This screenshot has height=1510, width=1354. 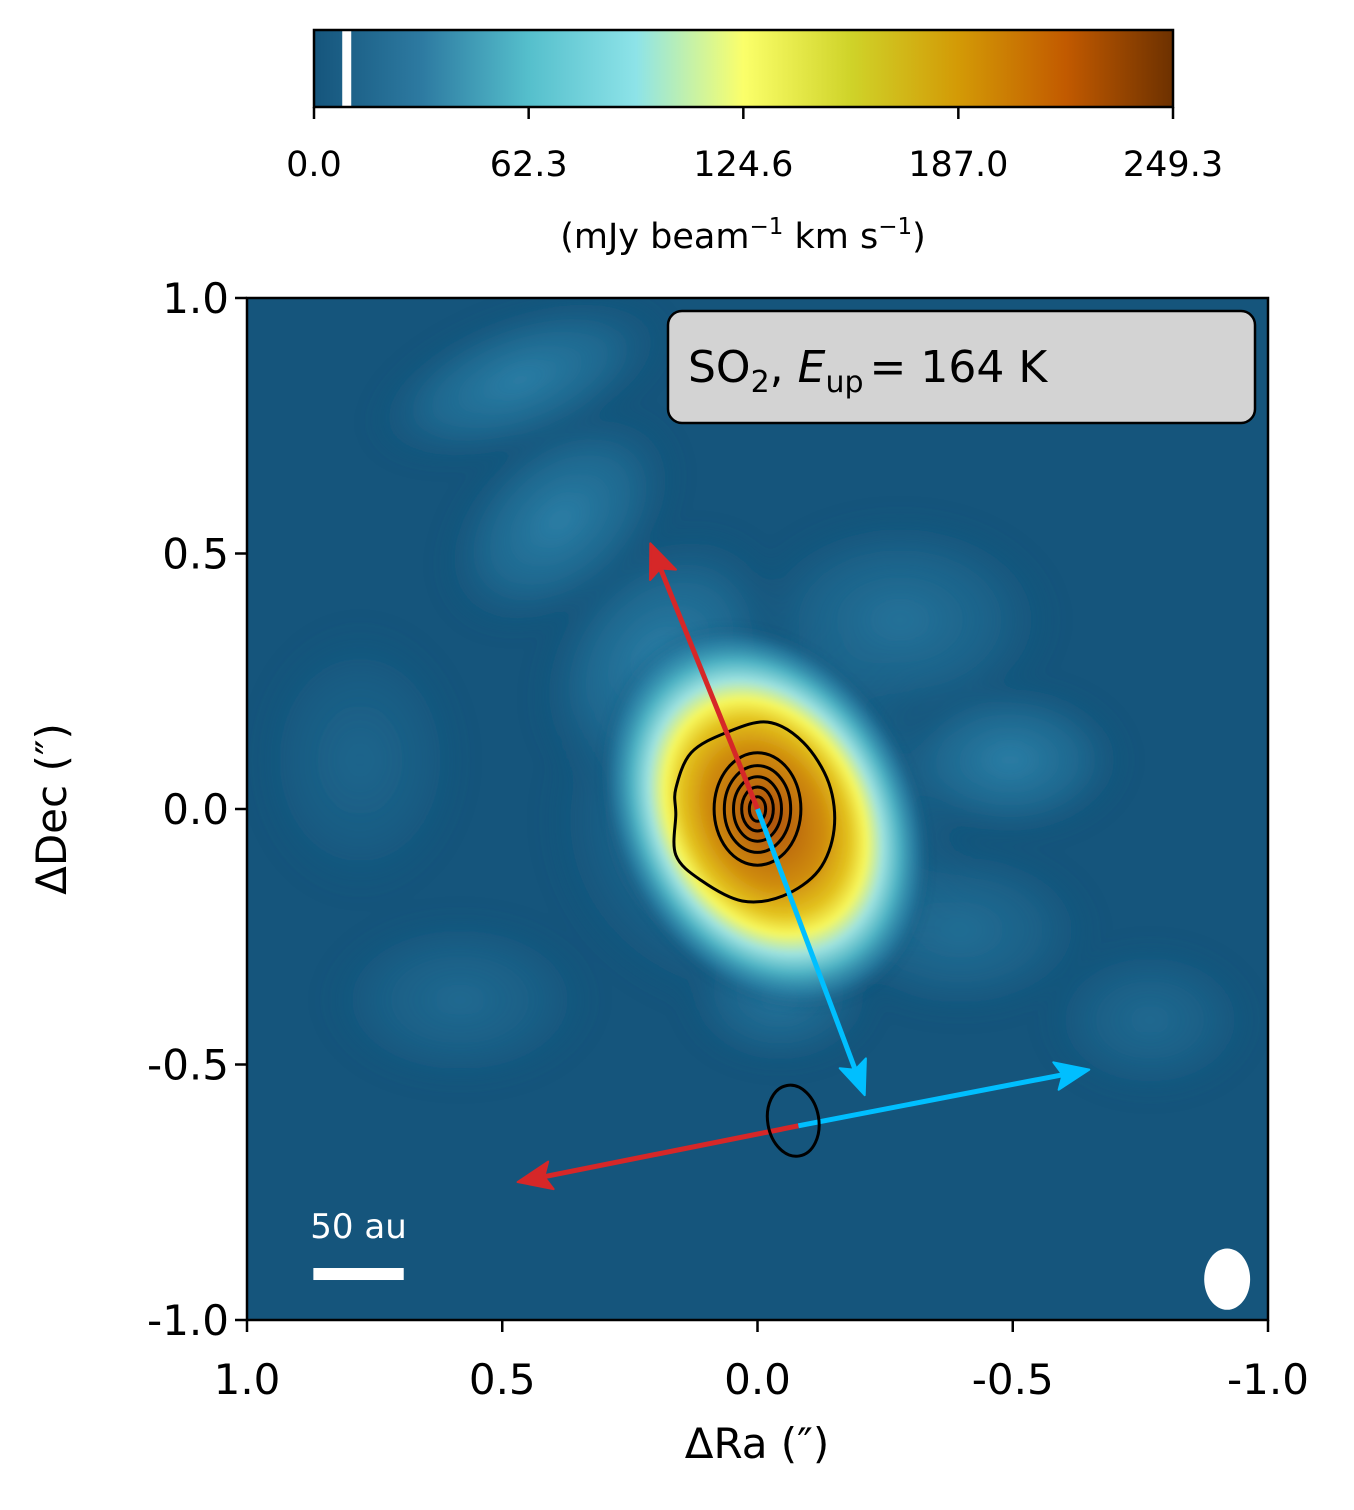 What do you see at coordinates (1071, 1076) in the screenshot?
I see `disk-blue-head` at bounding box center [1071, 1076].